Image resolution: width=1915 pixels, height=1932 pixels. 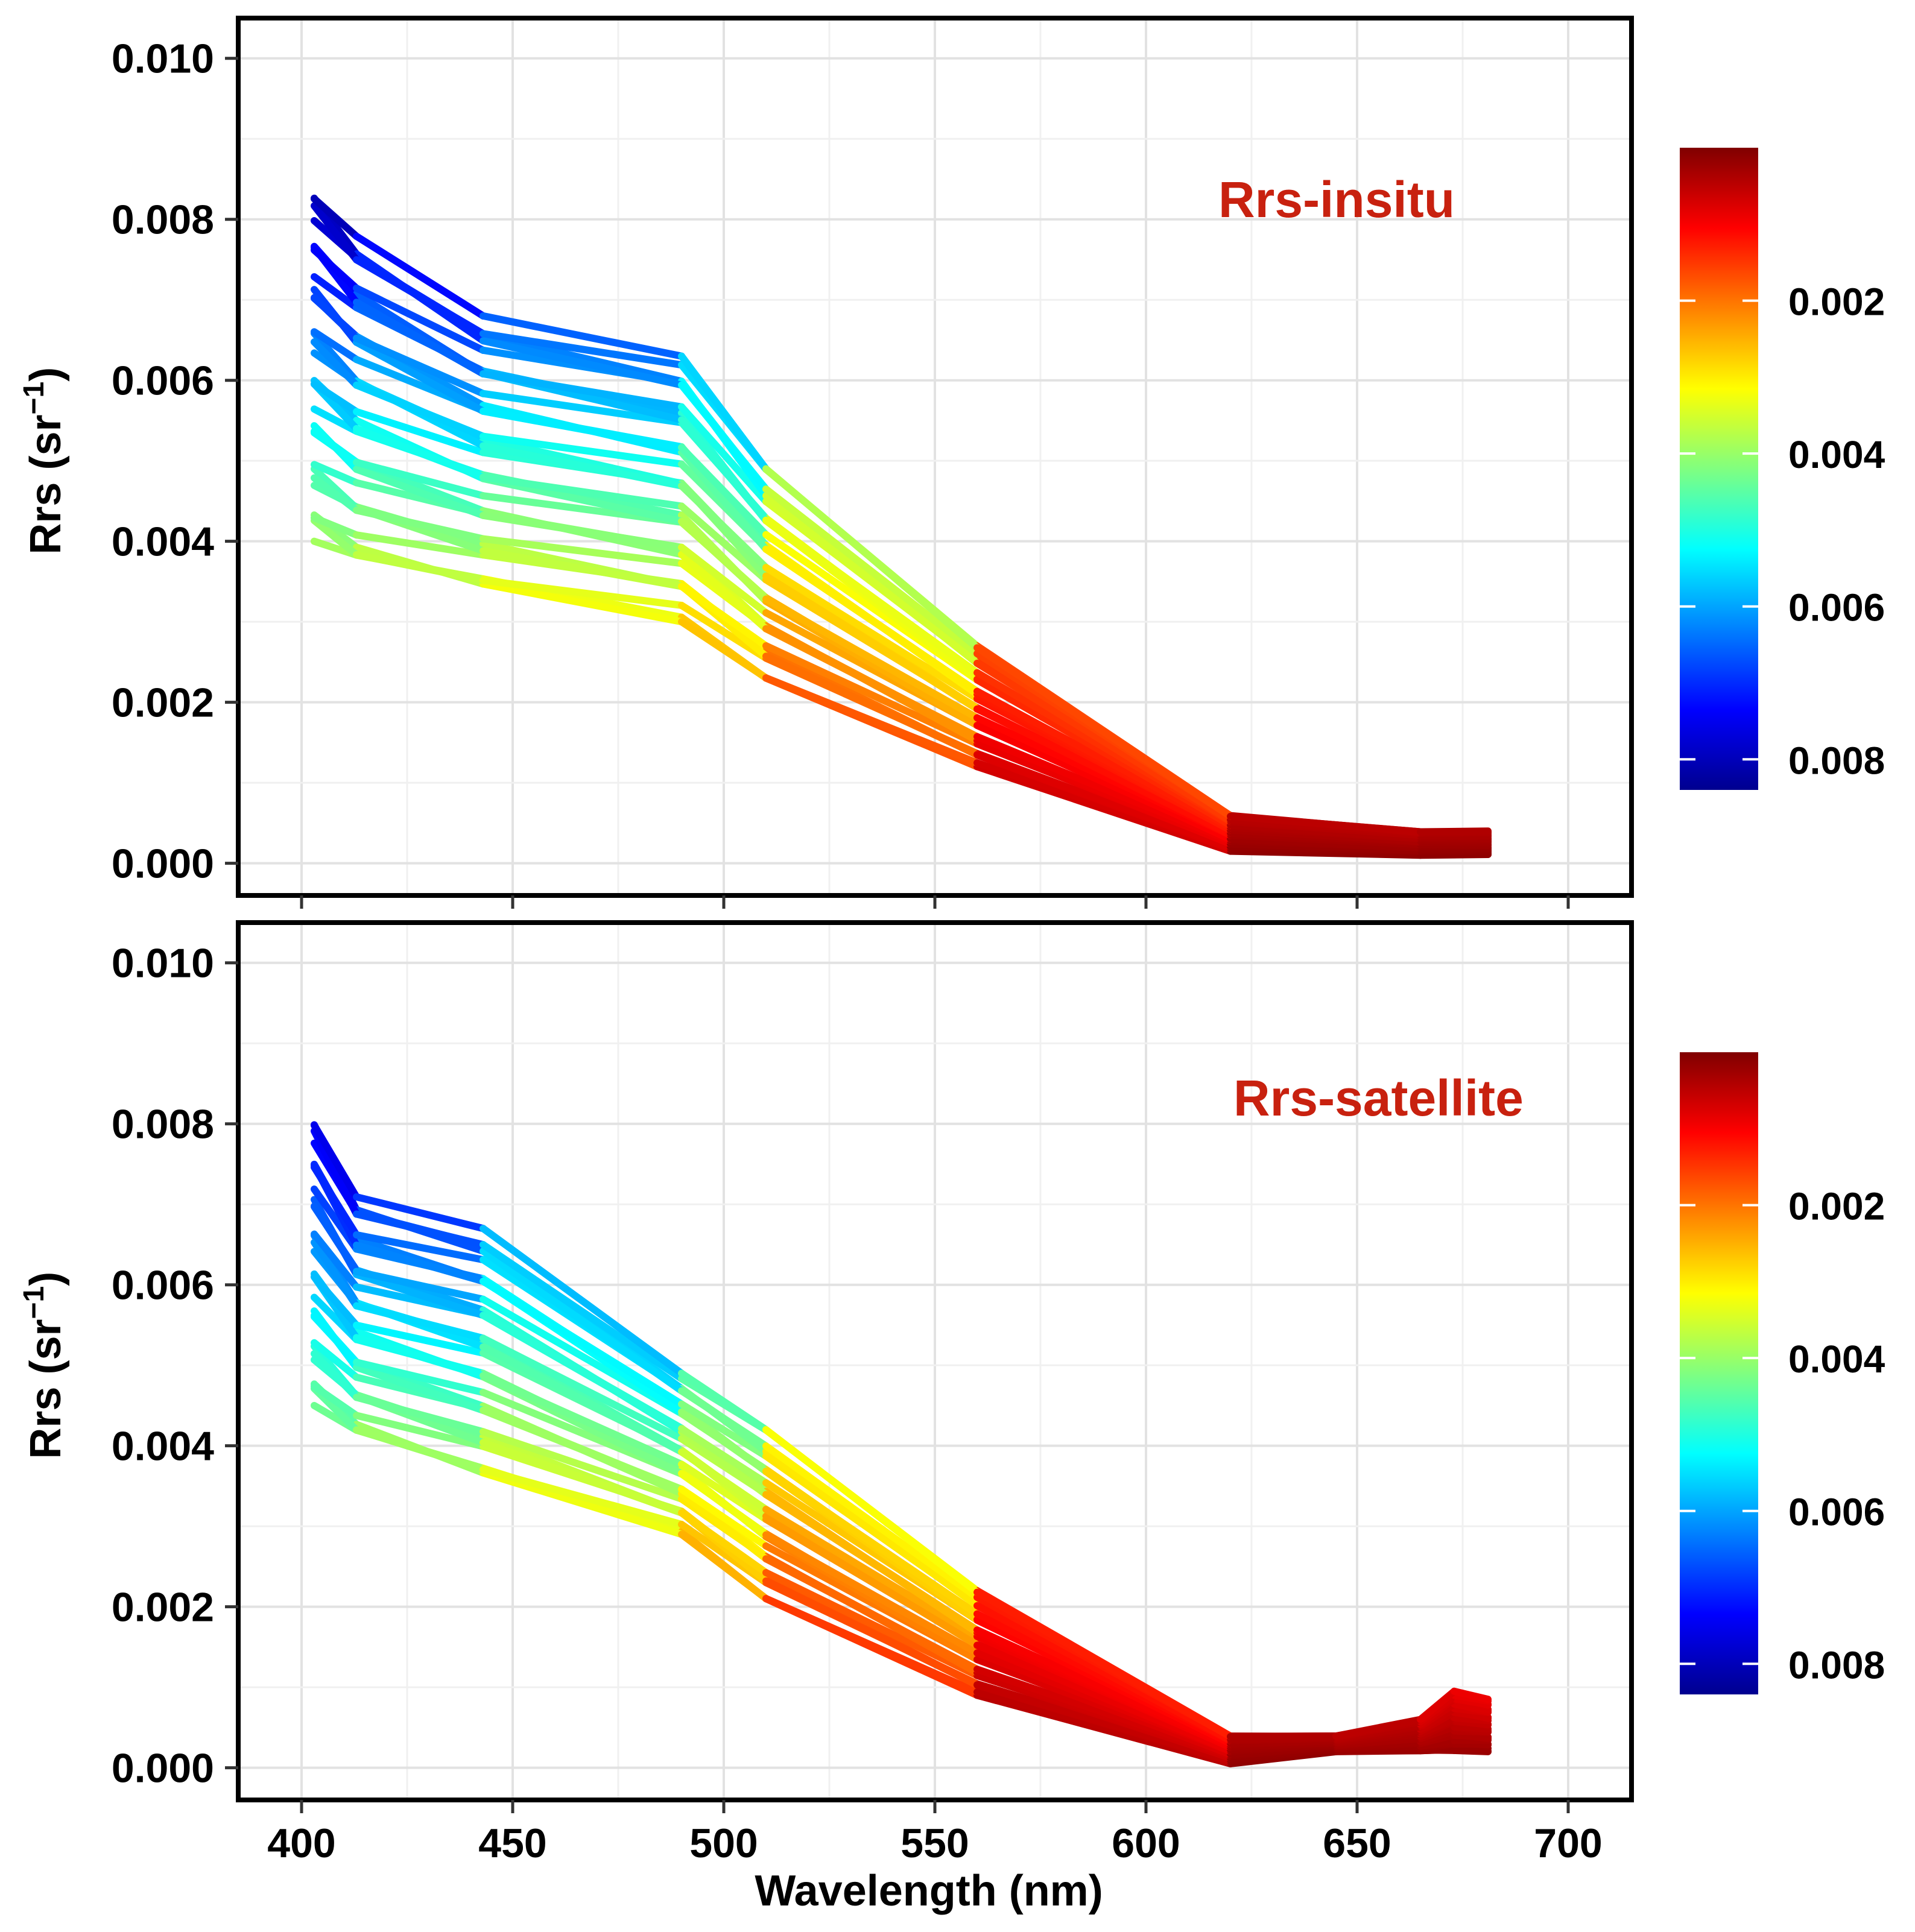 What do you see at coordinates (1782, 469) in the screenshot?
I see `colorbar: 0.002 0.004 0.006 0.008` at bounding box center [1782, 469].